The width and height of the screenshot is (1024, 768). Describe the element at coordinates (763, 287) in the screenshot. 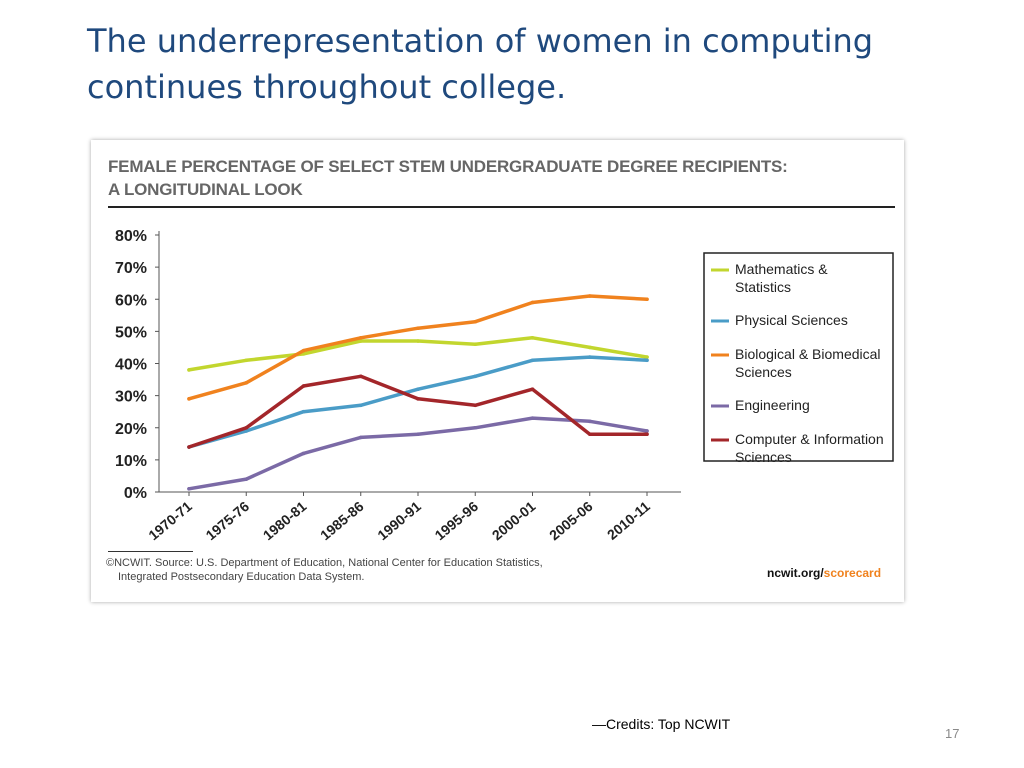

I see `legend-label: Statistics` at that location.